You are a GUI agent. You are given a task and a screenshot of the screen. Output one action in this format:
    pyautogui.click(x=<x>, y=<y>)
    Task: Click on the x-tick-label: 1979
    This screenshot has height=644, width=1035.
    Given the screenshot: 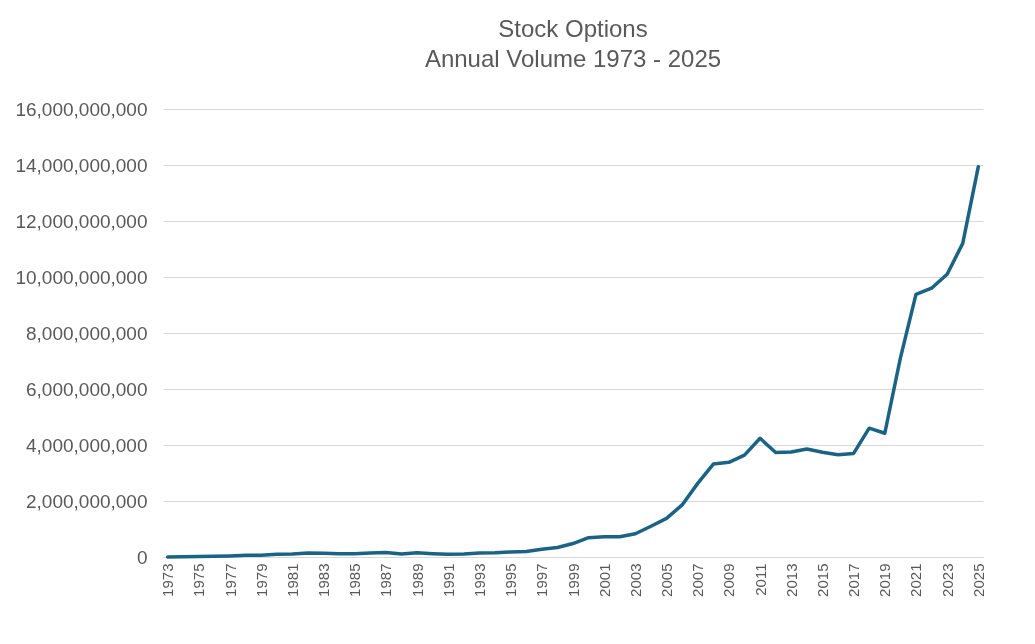 What is the action you would take?
    pyautogui.click(x=261, y=580)
    